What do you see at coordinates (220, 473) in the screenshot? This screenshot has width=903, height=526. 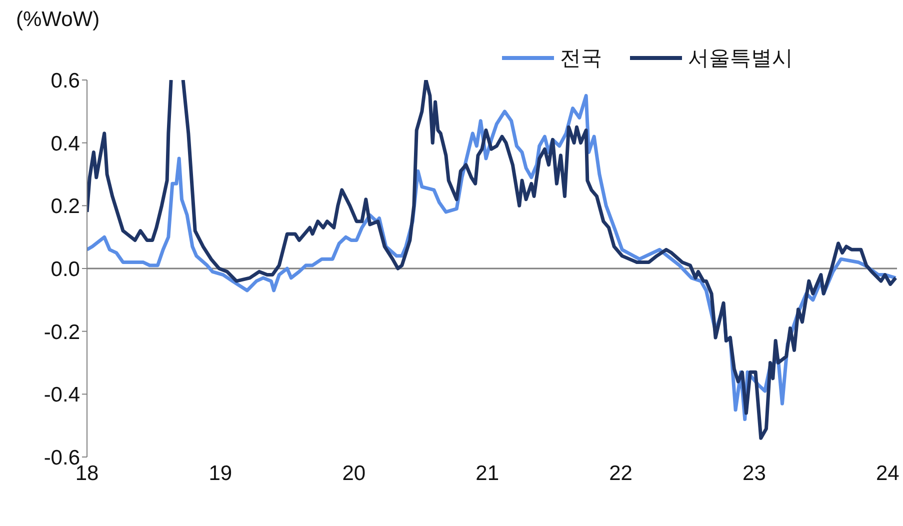 I see `x-tick-label: 19` at bounding box center [220, 473].